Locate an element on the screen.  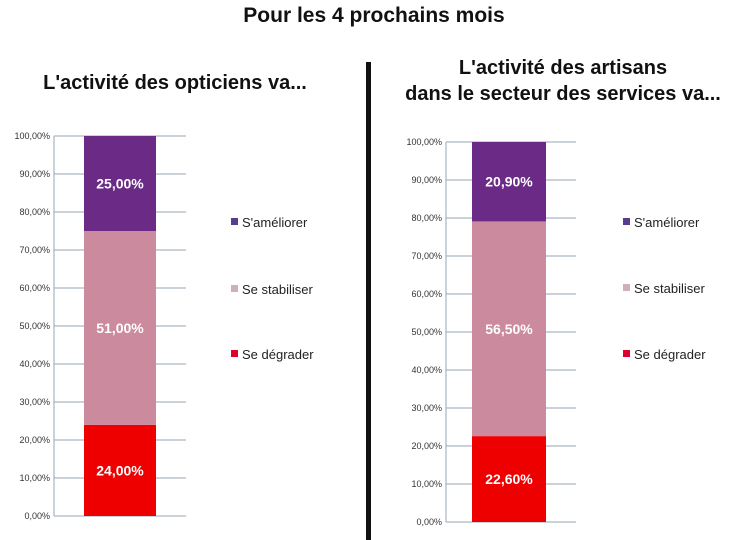
data-label-ameliorer: 20,90% is located at coordinates (509, 182).